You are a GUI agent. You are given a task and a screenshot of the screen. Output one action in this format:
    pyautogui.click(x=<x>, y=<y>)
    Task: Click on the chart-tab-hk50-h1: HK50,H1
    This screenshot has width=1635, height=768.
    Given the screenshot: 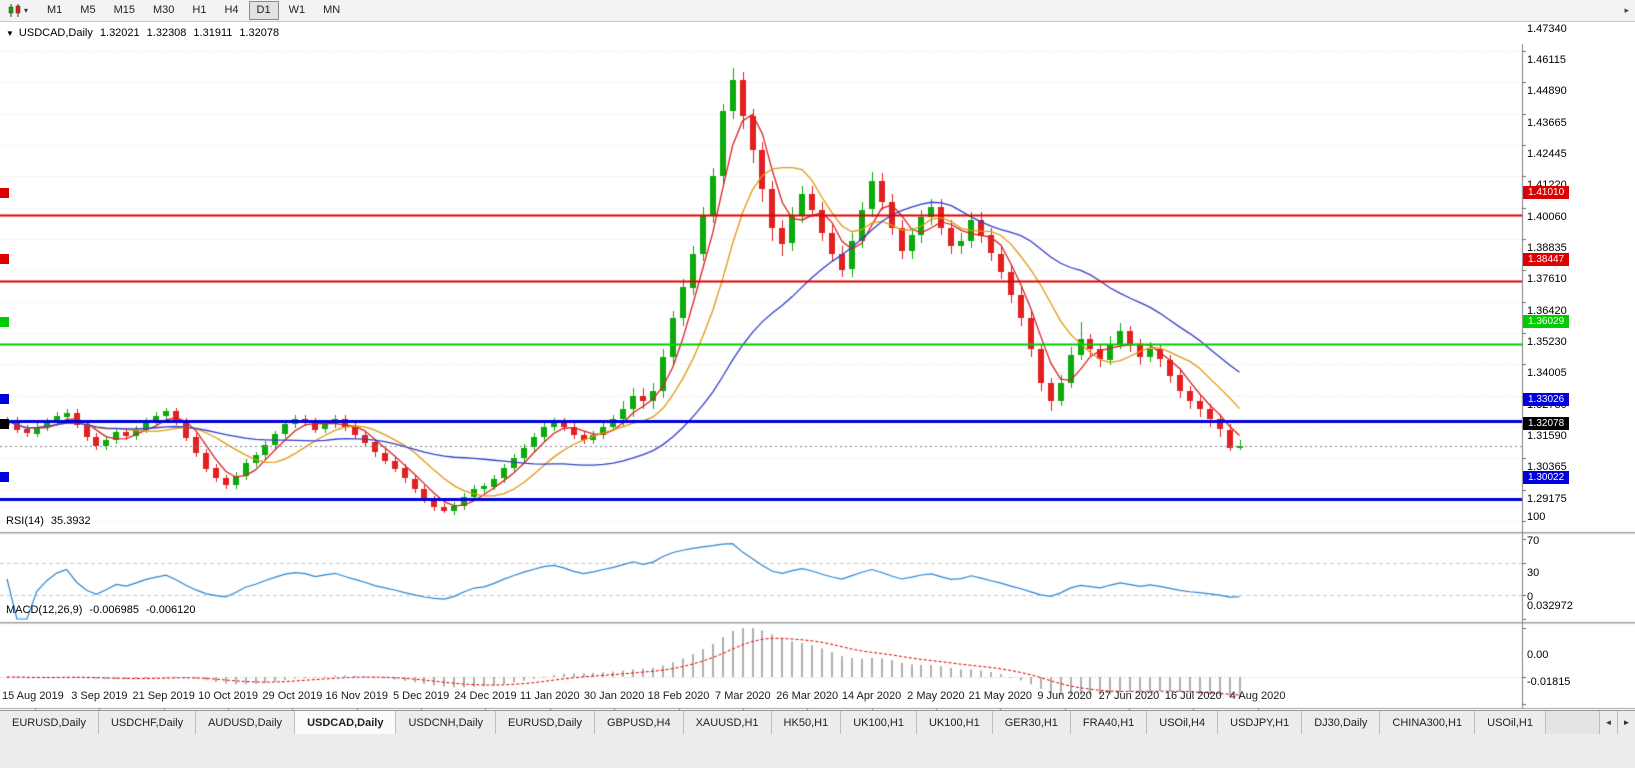 What is the action you would take?
    pyautogui.click(x=806, y=722)
    